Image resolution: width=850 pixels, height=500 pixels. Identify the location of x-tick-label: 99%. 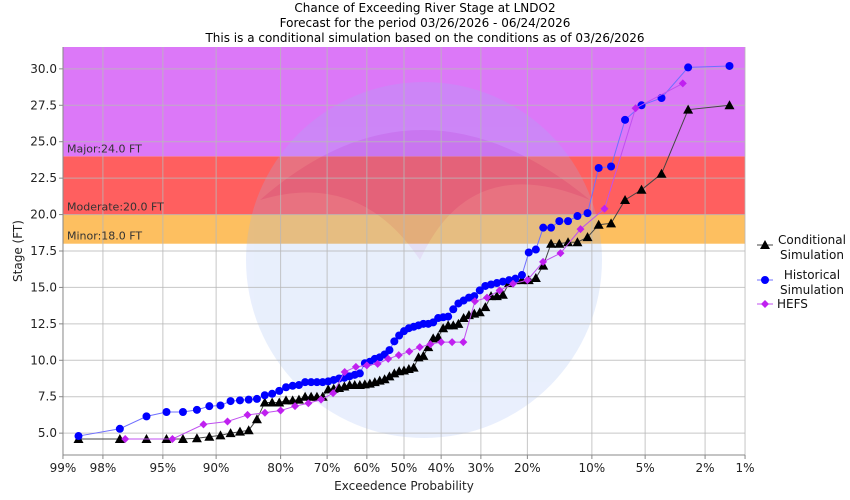
(63, 468).